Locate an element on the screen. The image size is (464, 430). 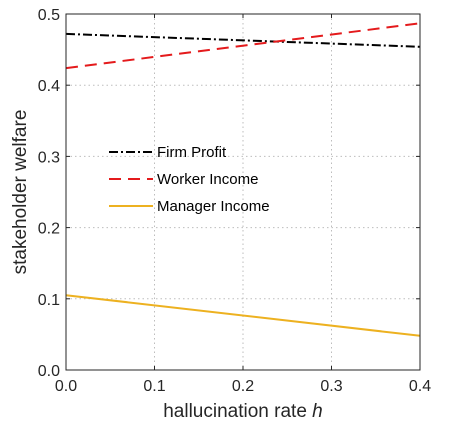
legend-label-worker-income: Worker Income is located at coordinates (207, 179).